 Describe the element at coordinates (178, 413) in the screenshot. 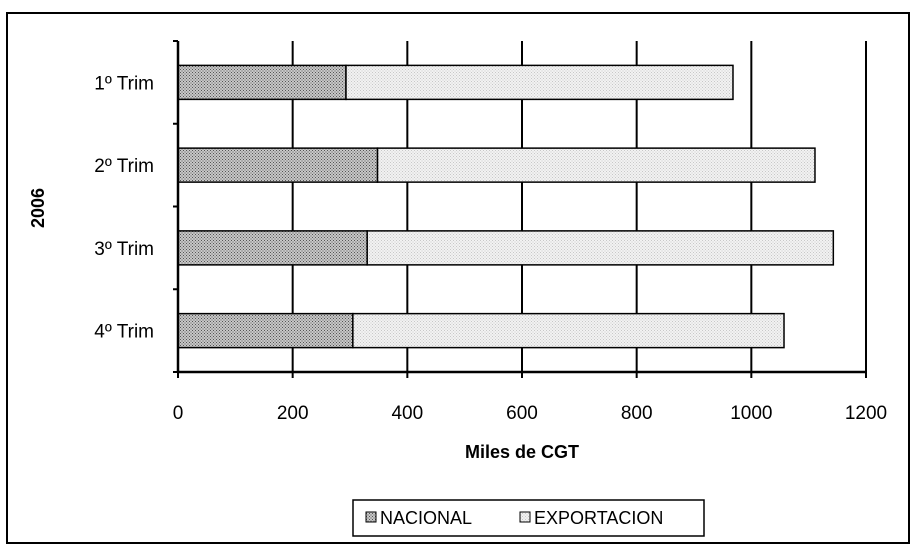

I see `x-tick-label: 0` at that location.